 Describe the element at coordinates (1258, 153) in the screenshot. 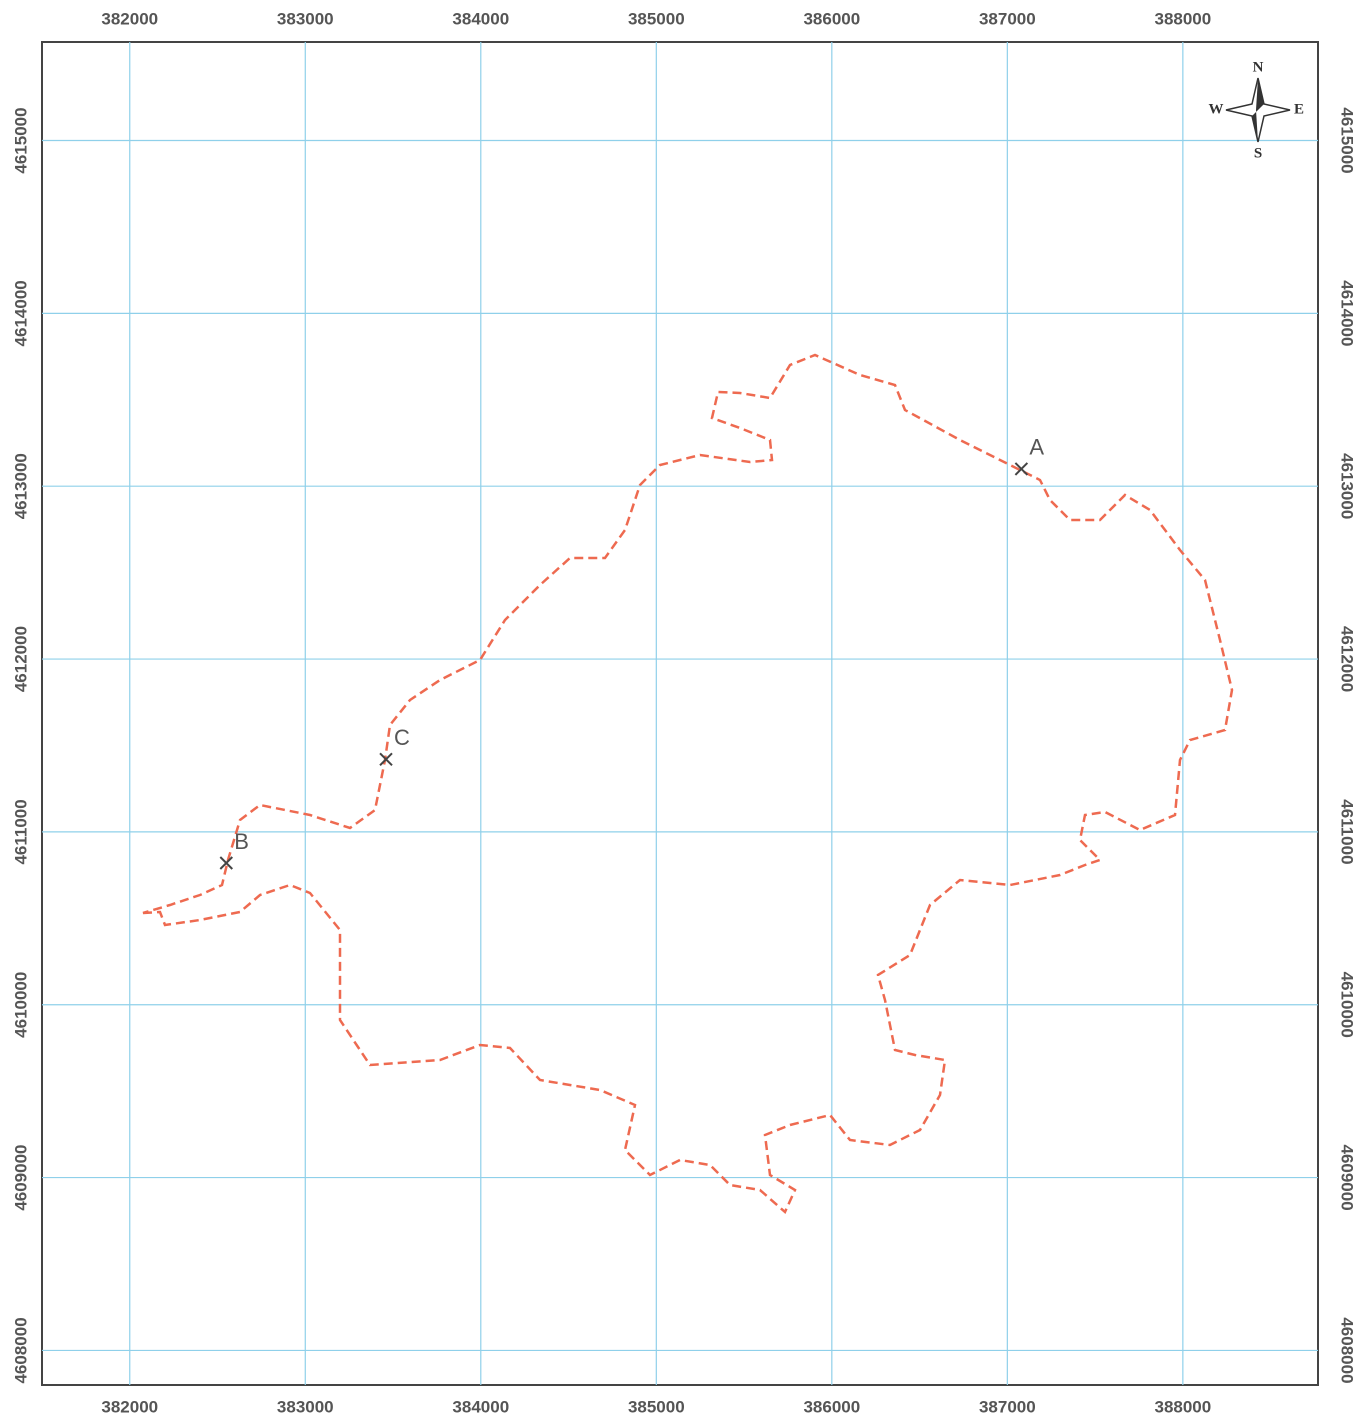

I see `compass-south: S` at that location.